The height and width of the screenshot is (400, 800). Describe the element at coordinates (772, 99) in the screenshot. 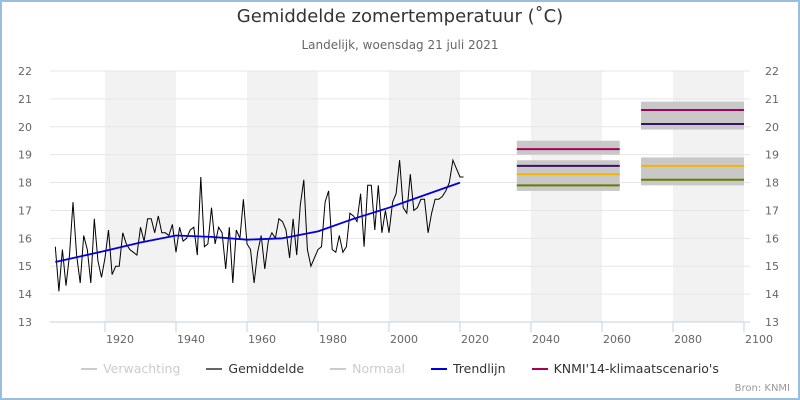

I see `y-tick-label-right: 21` at that location.